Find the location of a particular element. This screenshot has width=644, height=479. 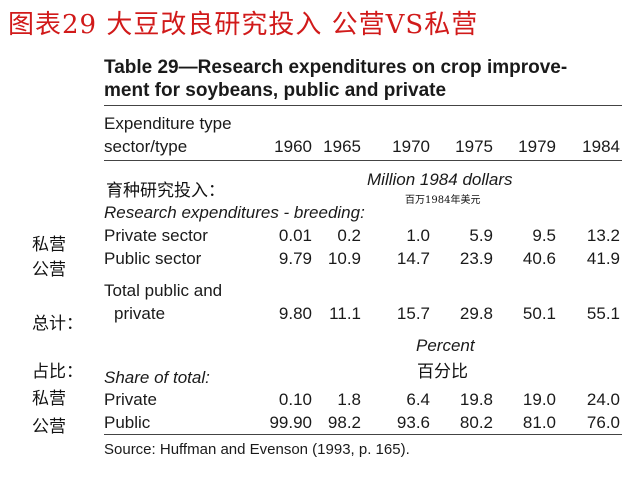

section-breeding-chinese: 育种研究投入： is located at coordinates (165, 191).